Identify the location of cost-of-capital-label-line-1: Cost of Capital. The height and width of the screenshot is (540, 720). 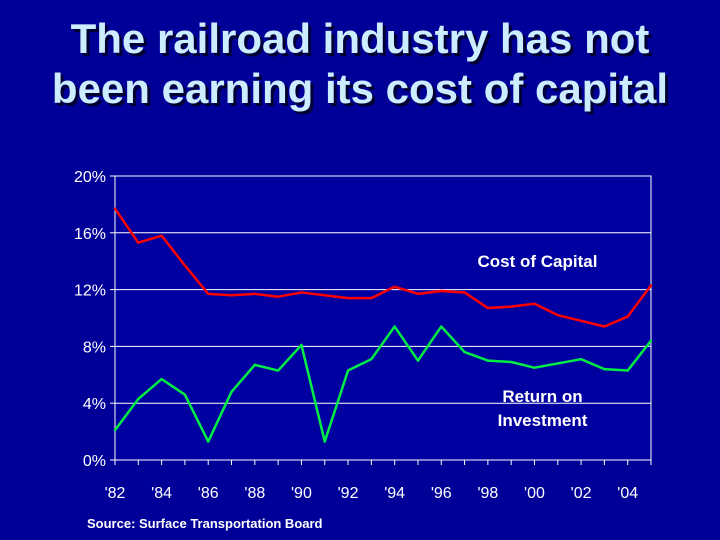
(537, 261).